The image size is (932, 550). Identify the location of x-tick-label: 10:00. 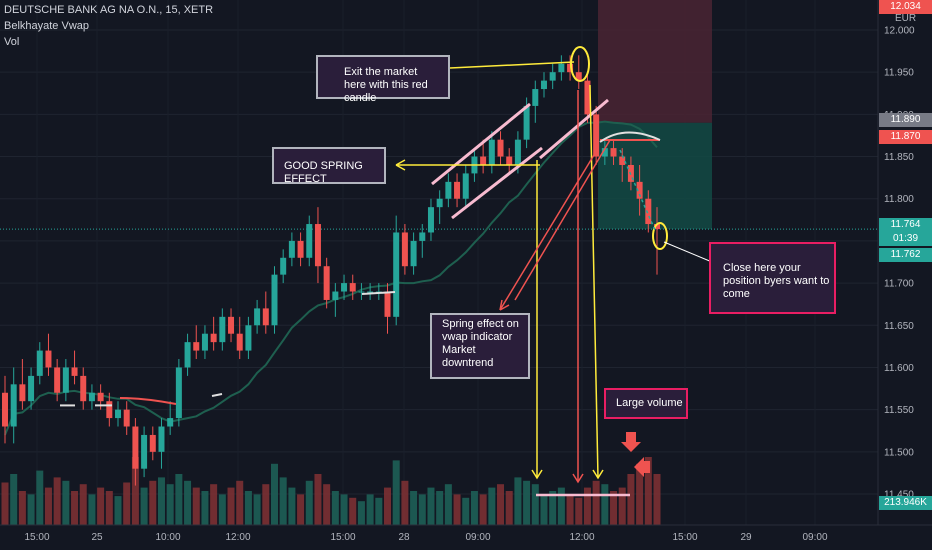
(167, 537).